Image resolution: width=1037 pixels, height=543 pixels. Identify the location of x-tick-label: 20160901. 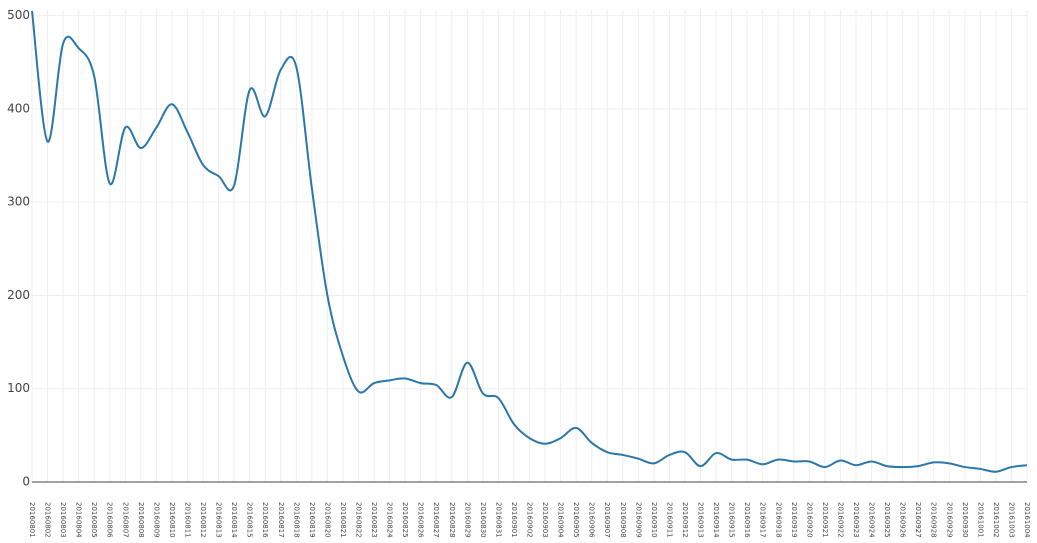
(514, 520).